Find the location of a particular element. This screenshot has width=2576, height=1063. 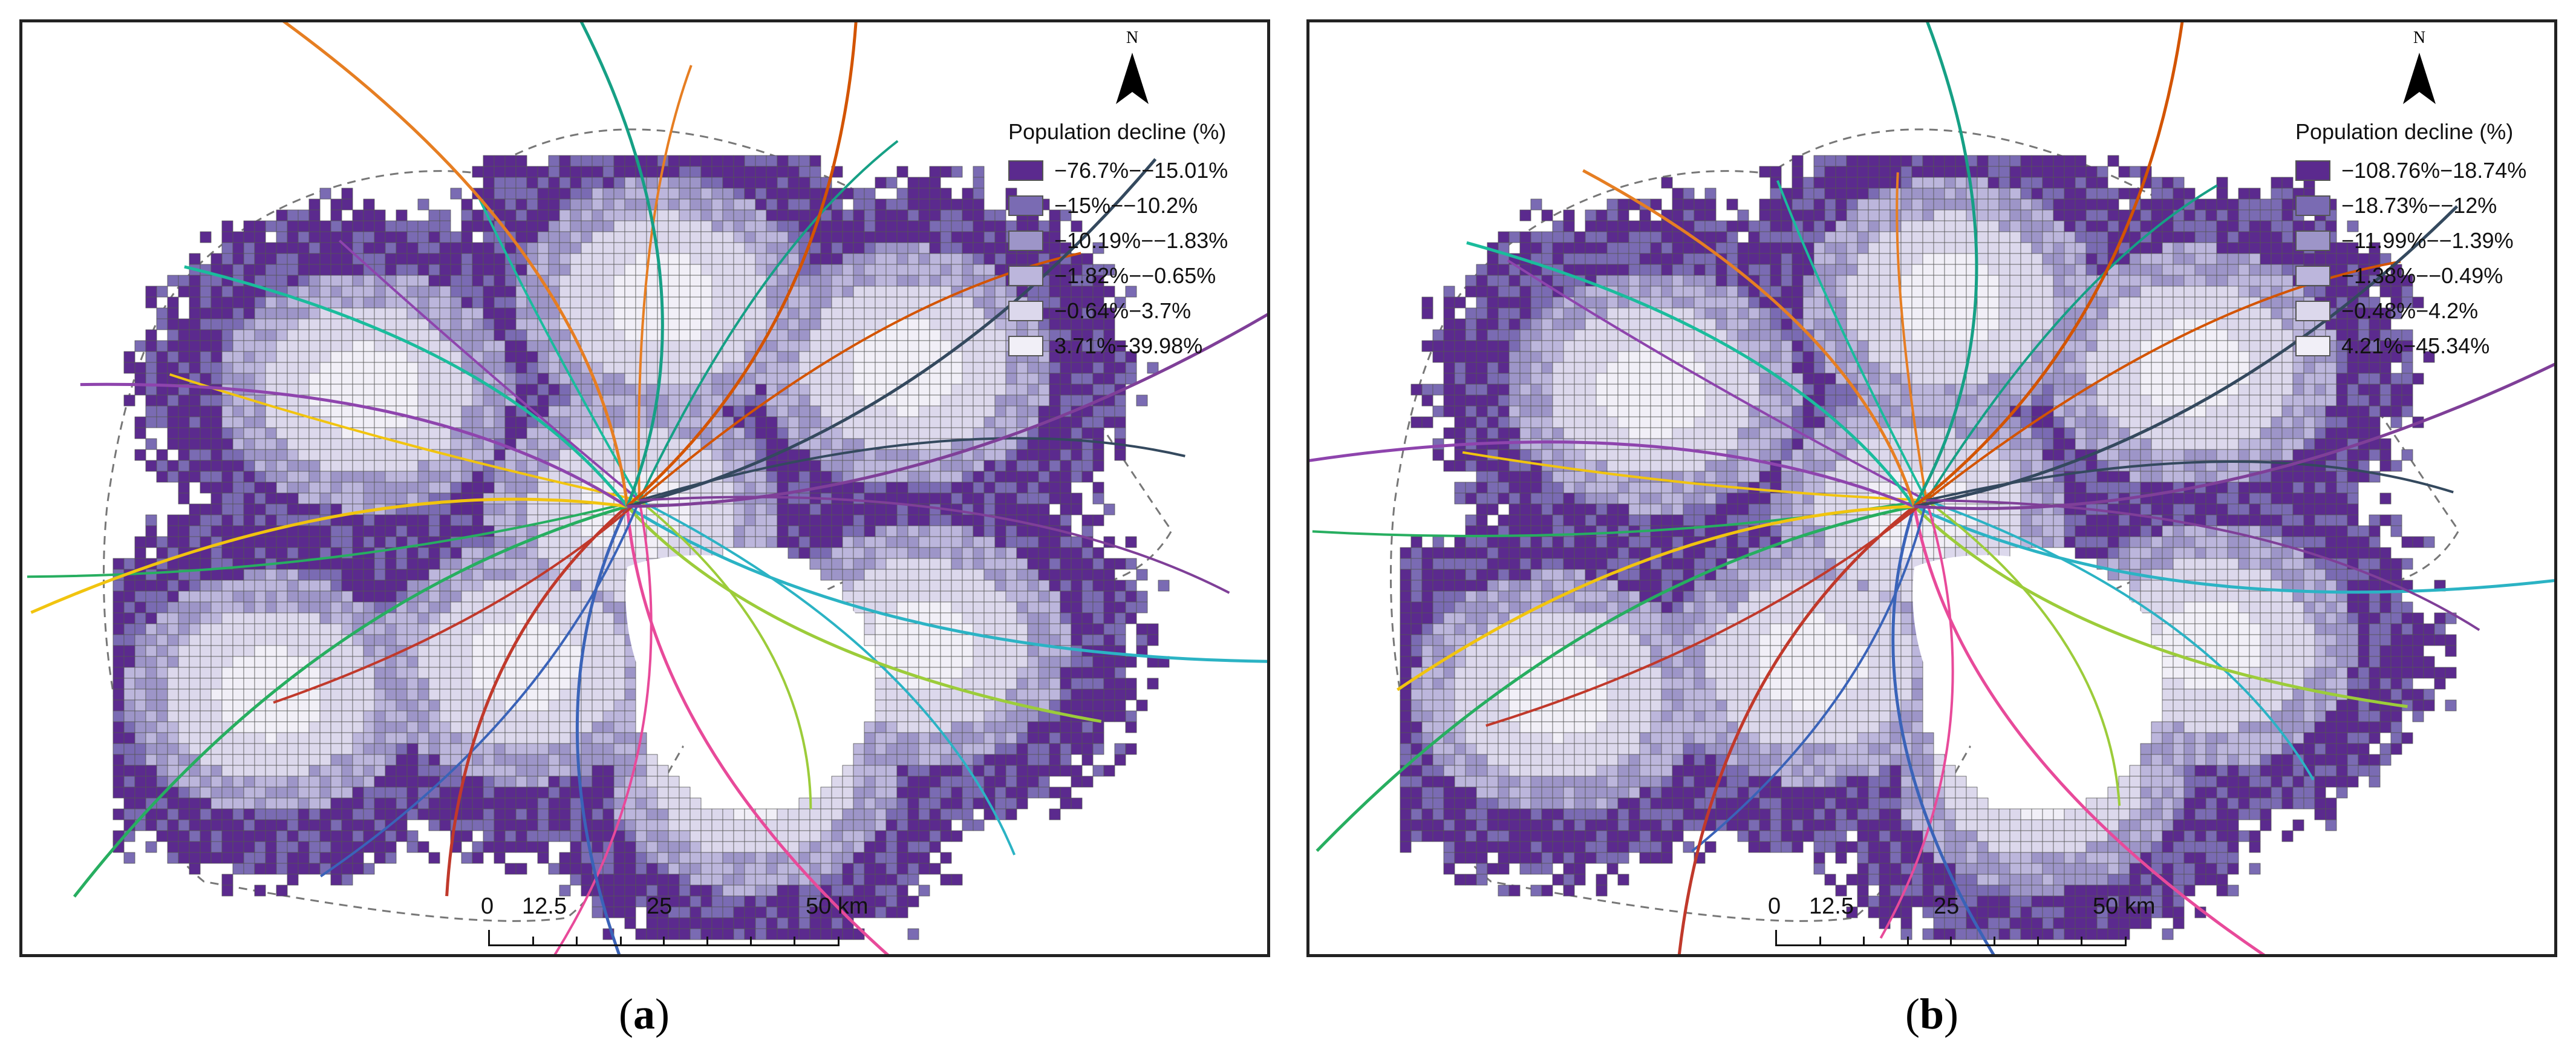

legend-item: −0.64%−3.7% is located at coordinates (1118, 311).